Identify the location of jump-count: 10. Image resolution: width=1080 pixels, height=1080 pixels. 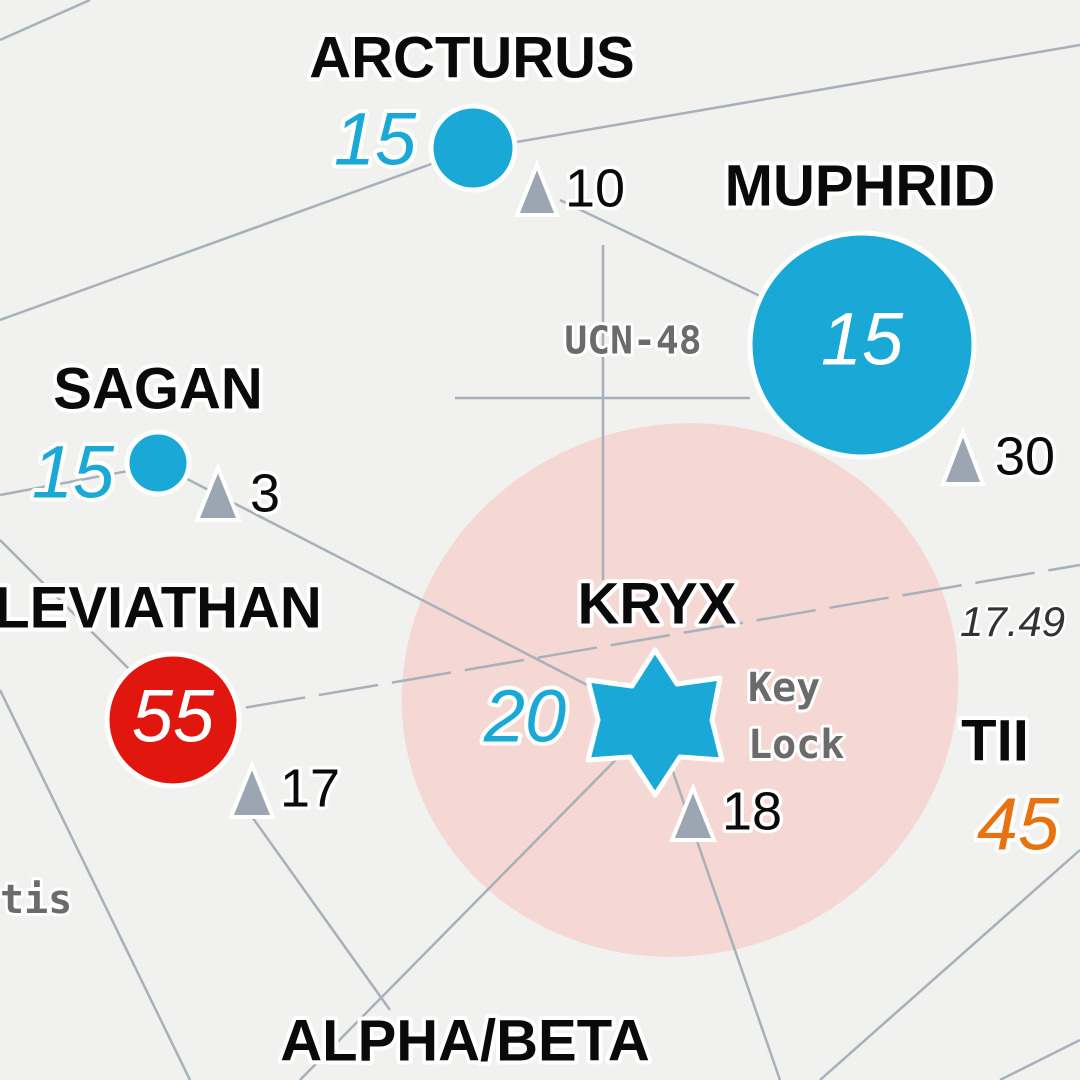
(595, 188).